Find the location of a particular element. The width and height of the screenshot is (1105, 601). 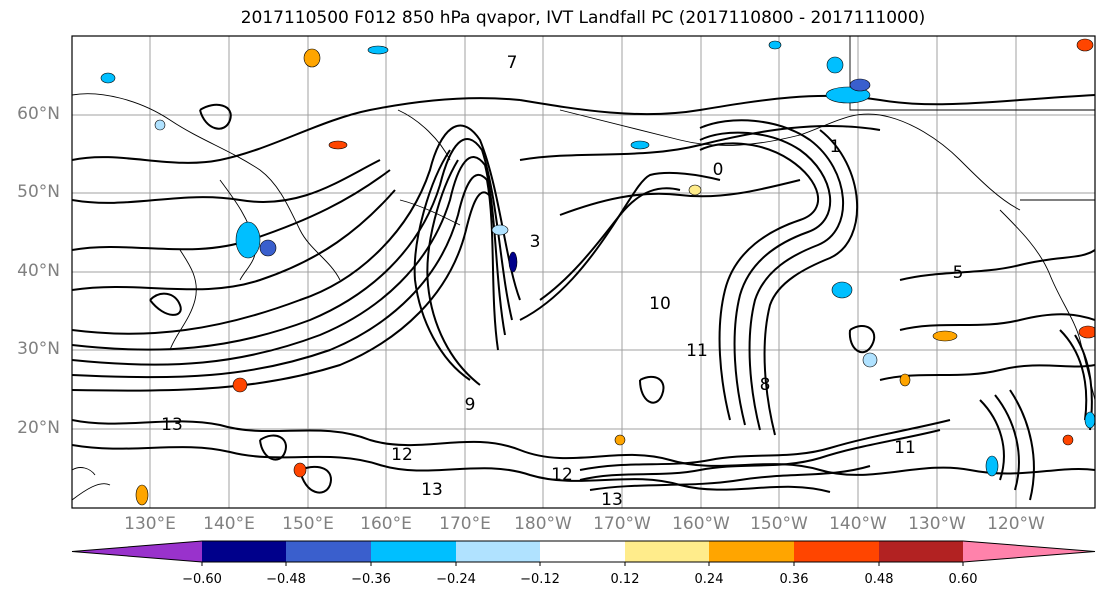

contour-label: 10 is located at coordinates (660, 304).